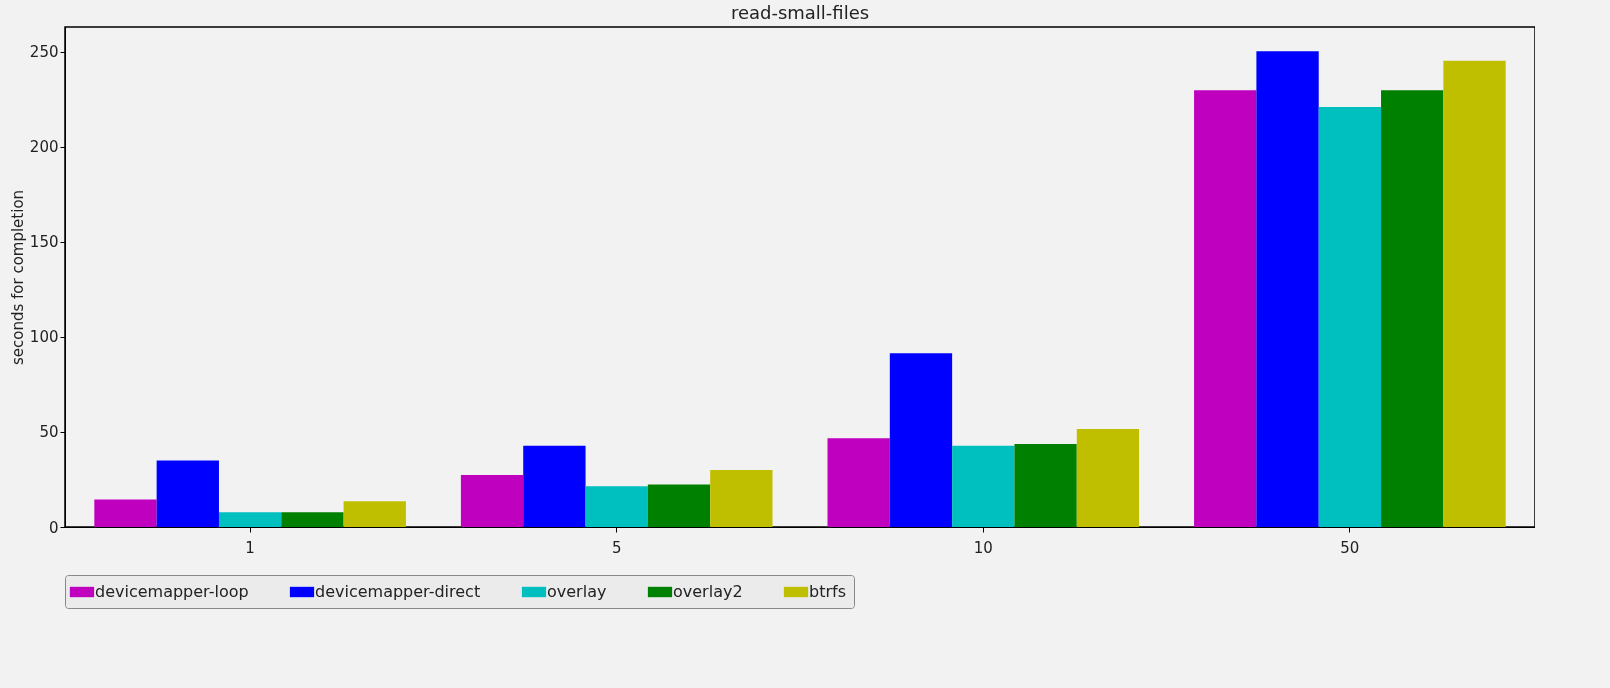  Describe the element at coordinates (49, 432) in the screenshot. I see `y-tick-label: 50` at that location.